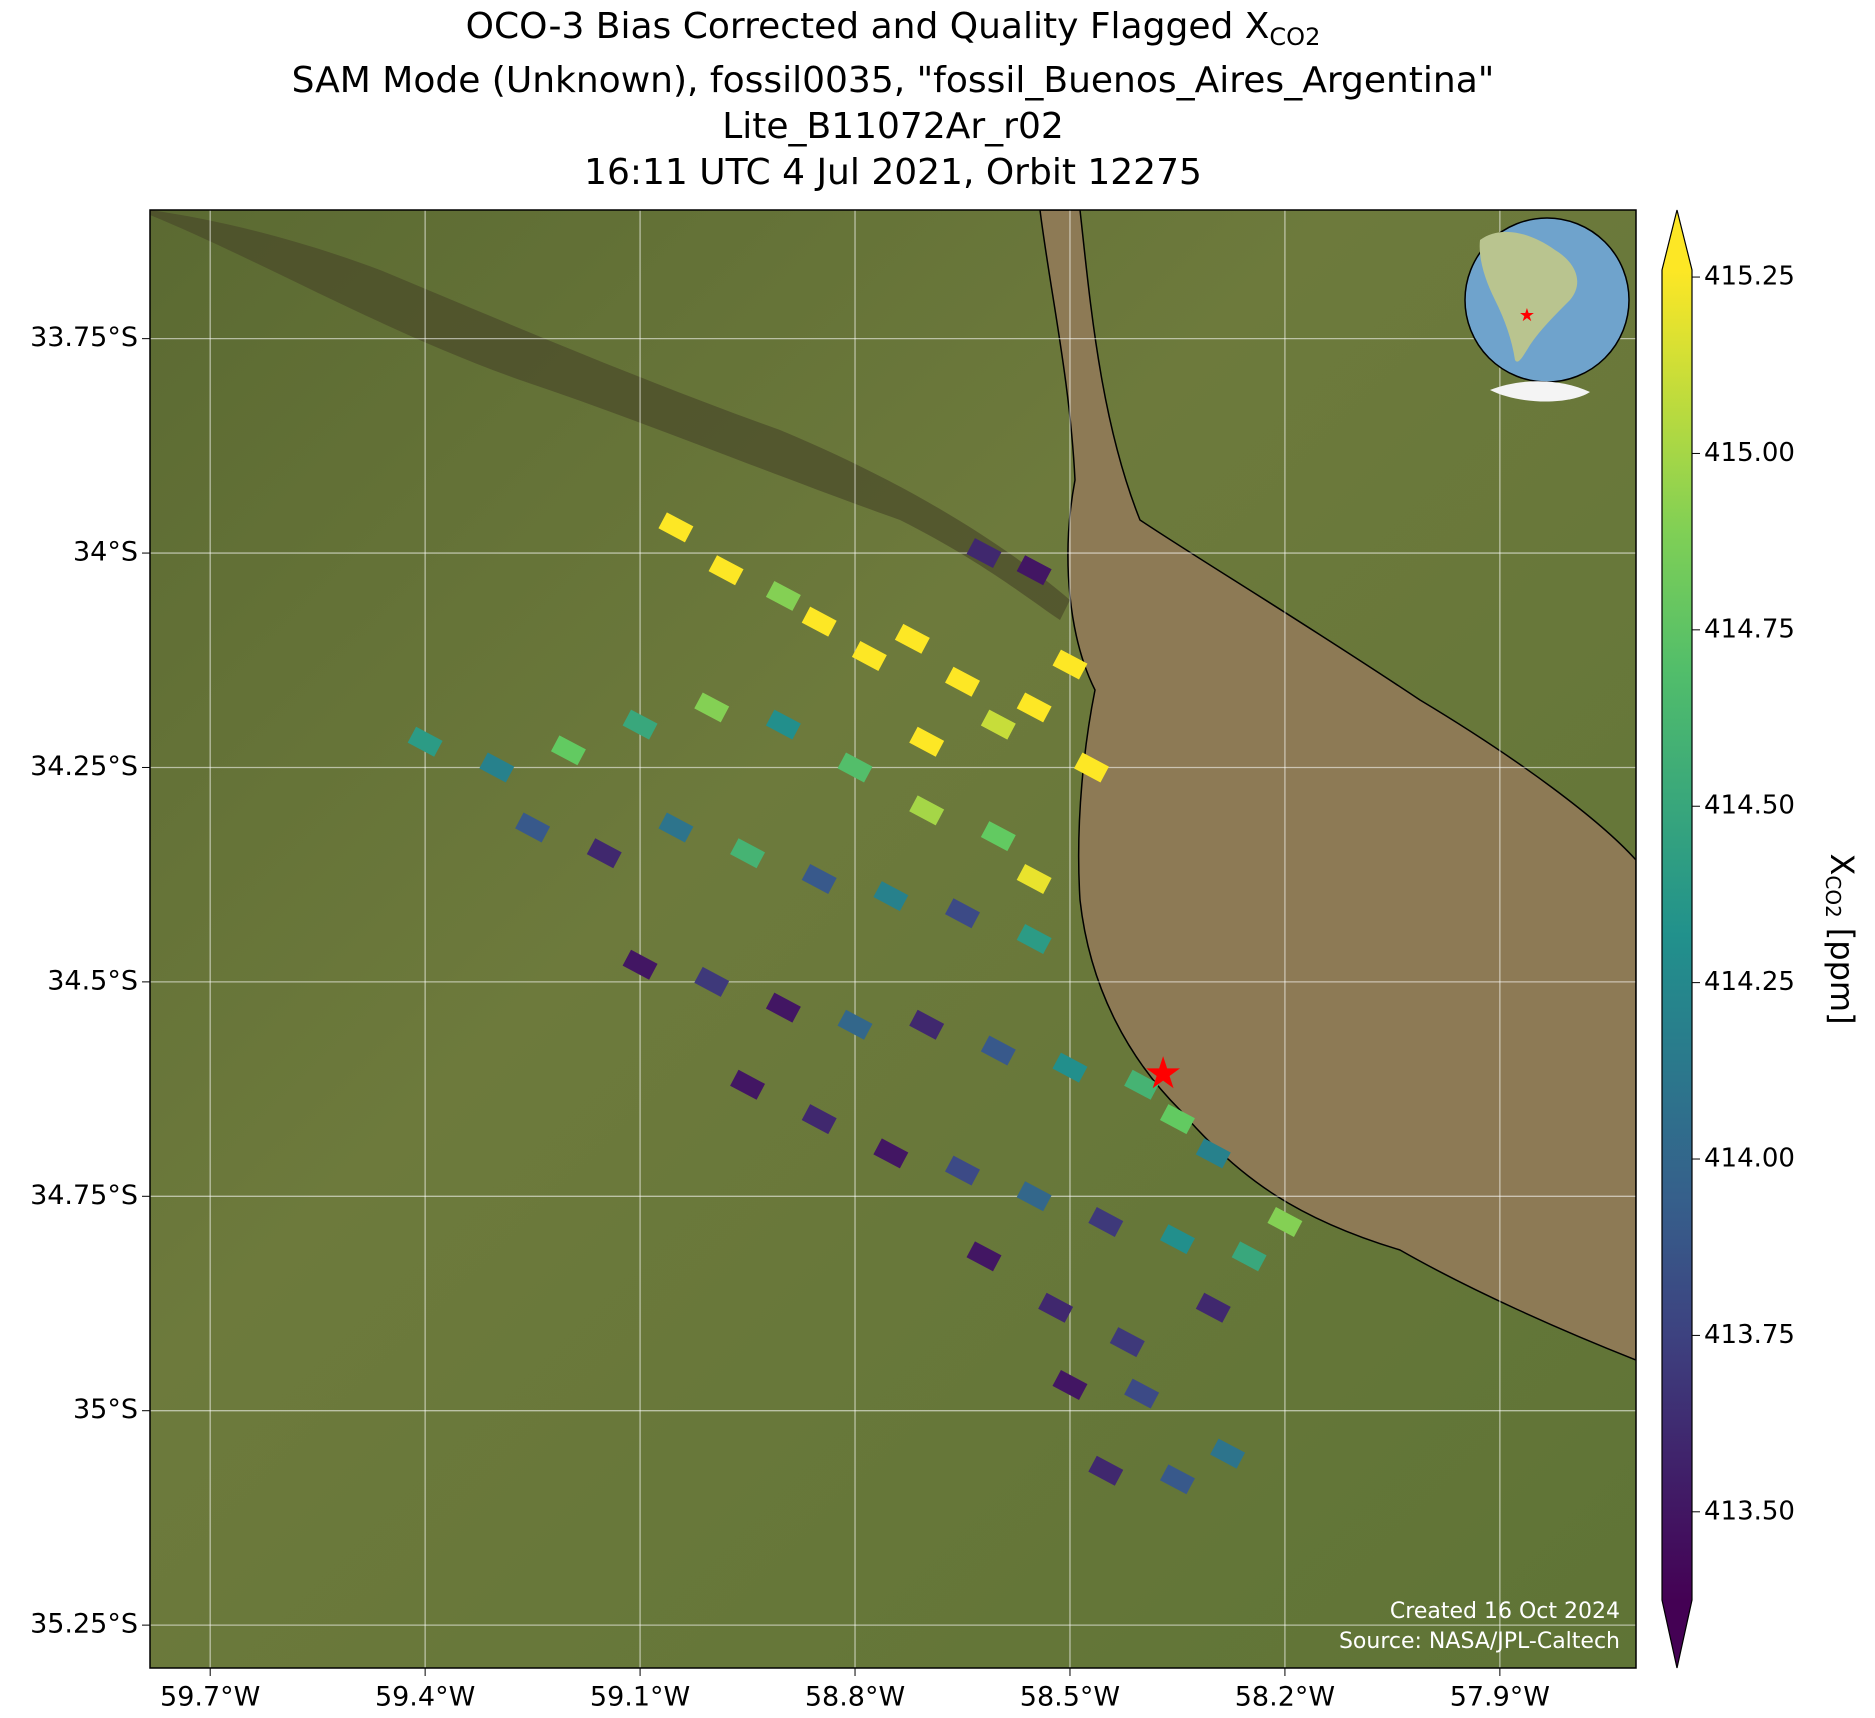 Image resolution: width=1875 pixels, height=1718 pixels. I want to click on y-tick-label: 34.75°S, so click(84, 1195).